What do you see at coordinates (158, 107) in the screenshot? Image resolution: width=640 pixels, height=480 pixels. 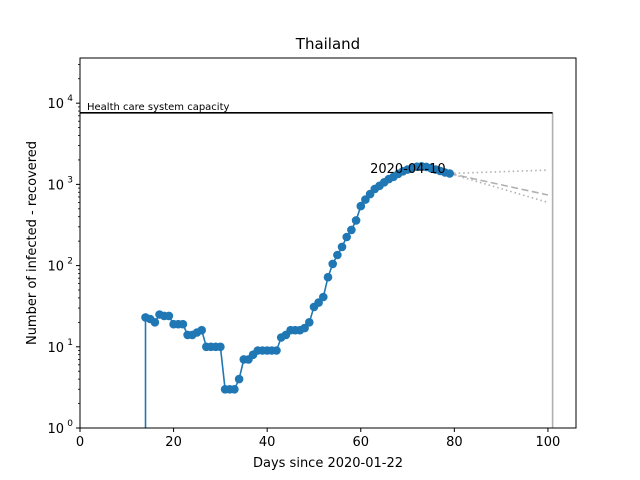 I see `capacity-label: Health care system capacity` at bounding box center [158, 107].